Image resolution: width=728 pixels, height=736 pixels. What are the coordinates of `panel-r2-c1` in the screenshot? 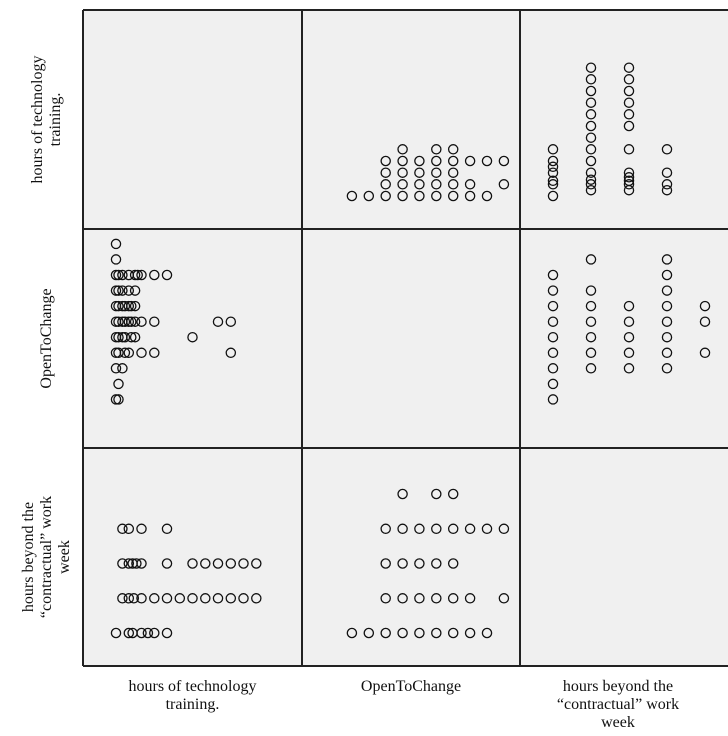 It's located at (192, 338).